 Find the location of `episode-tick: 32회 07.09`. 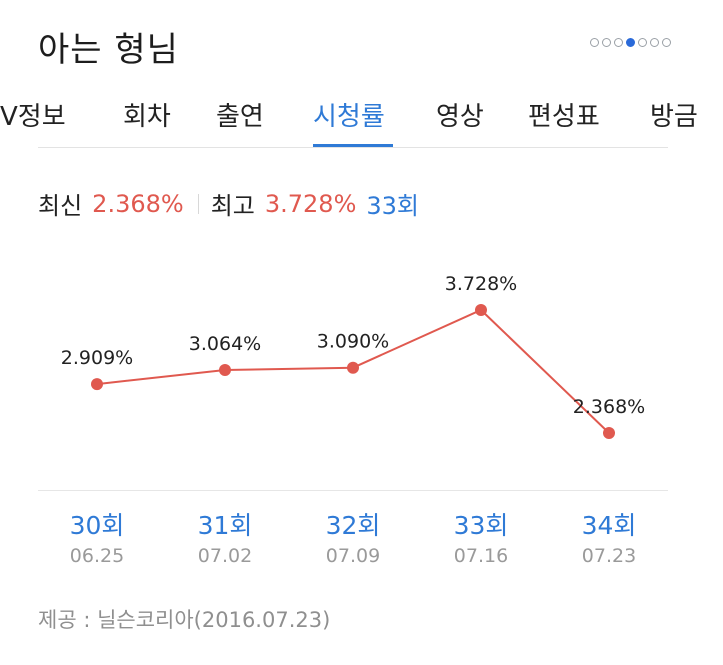

episode-tick: 32회 07.09 is located at coordinates (353, 536).